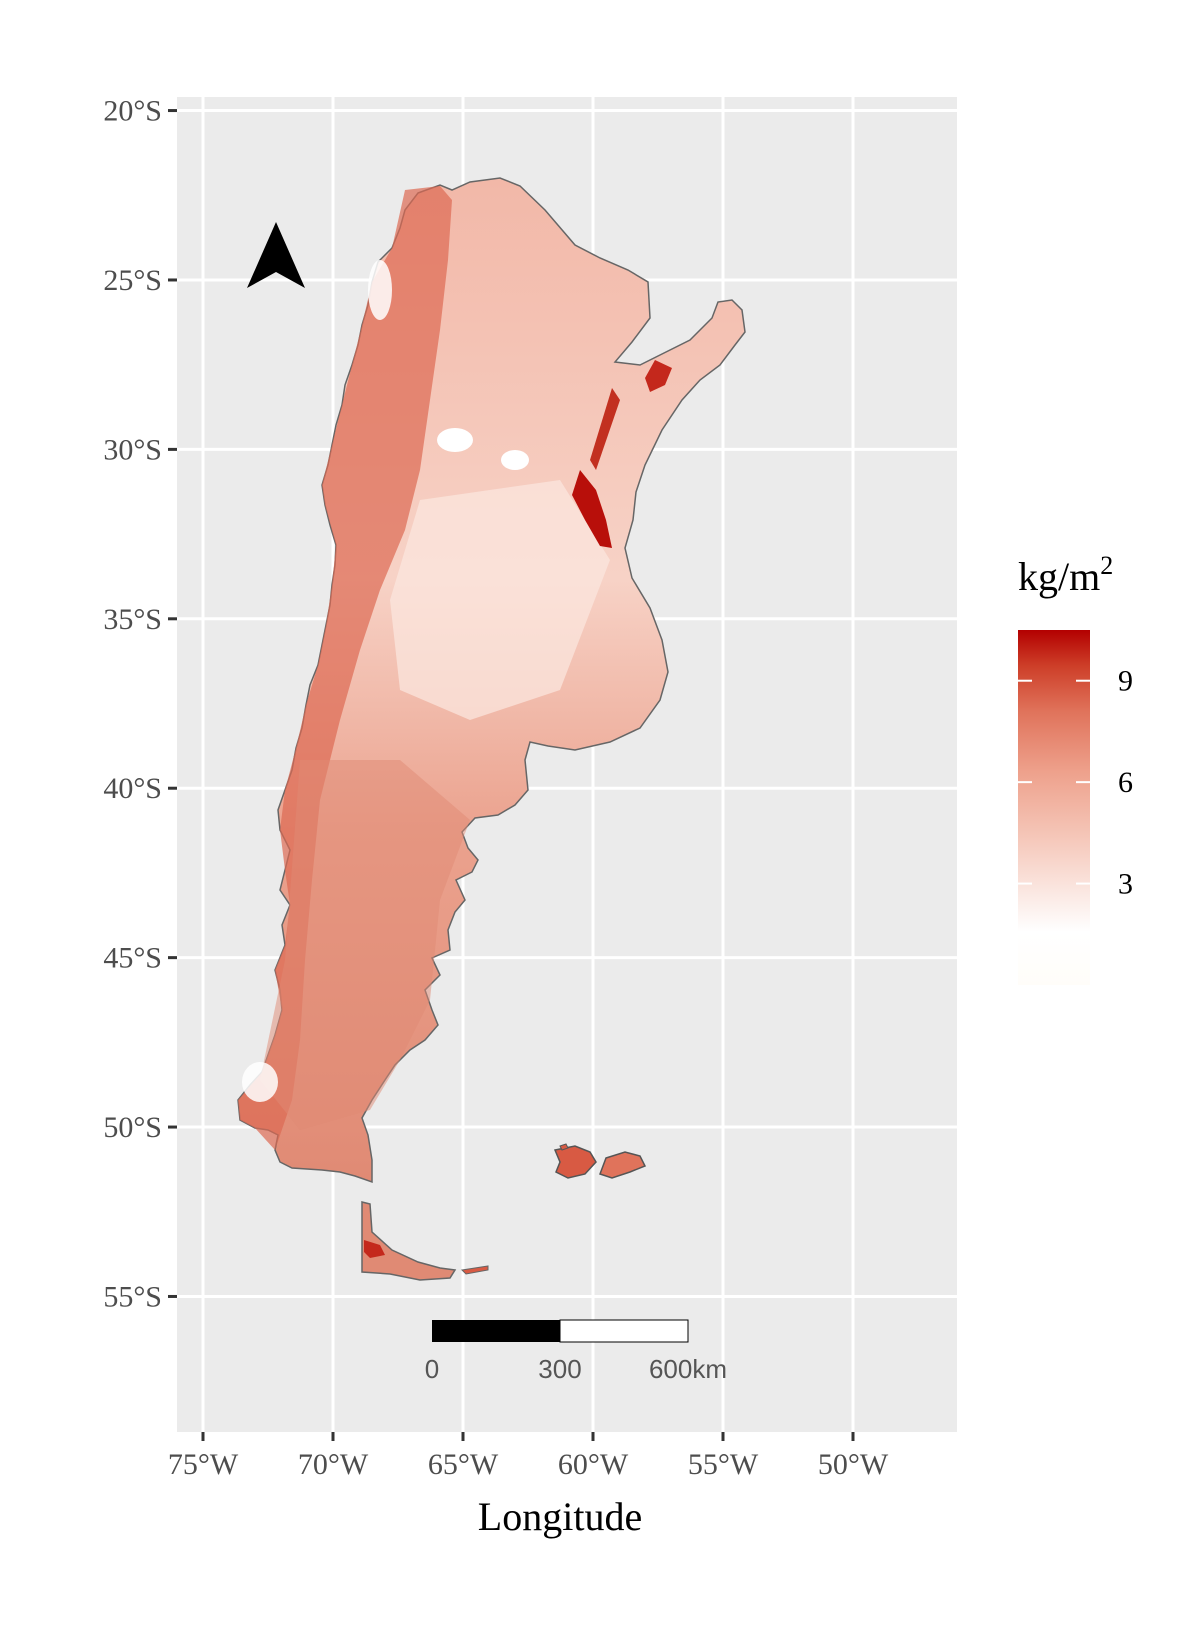 The width and height of the screenshot is (1200, 1650). I want to click on patagonia-region, so click(365, 945).